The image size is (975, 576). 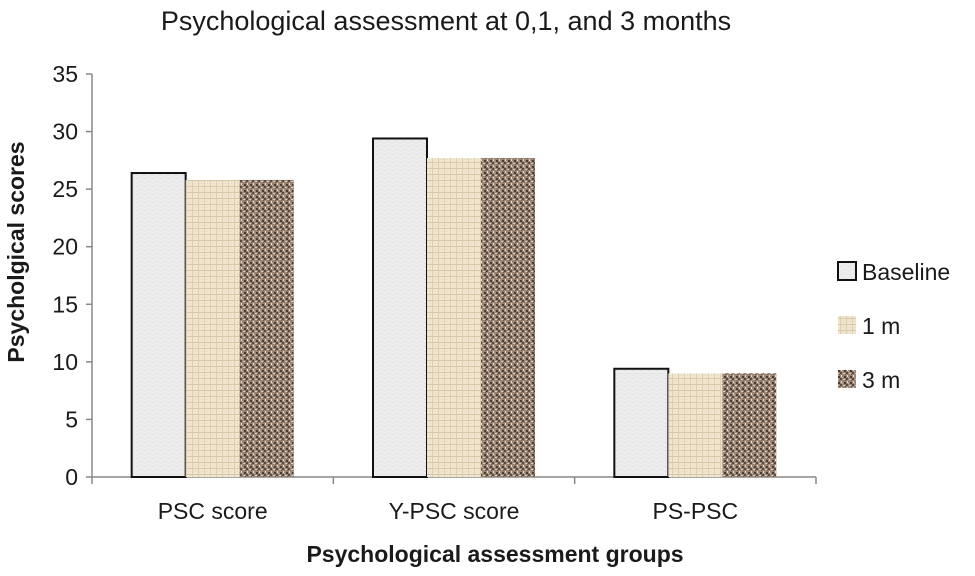 I want to click on legend-label: 1 m, so click(x=881, y=326).